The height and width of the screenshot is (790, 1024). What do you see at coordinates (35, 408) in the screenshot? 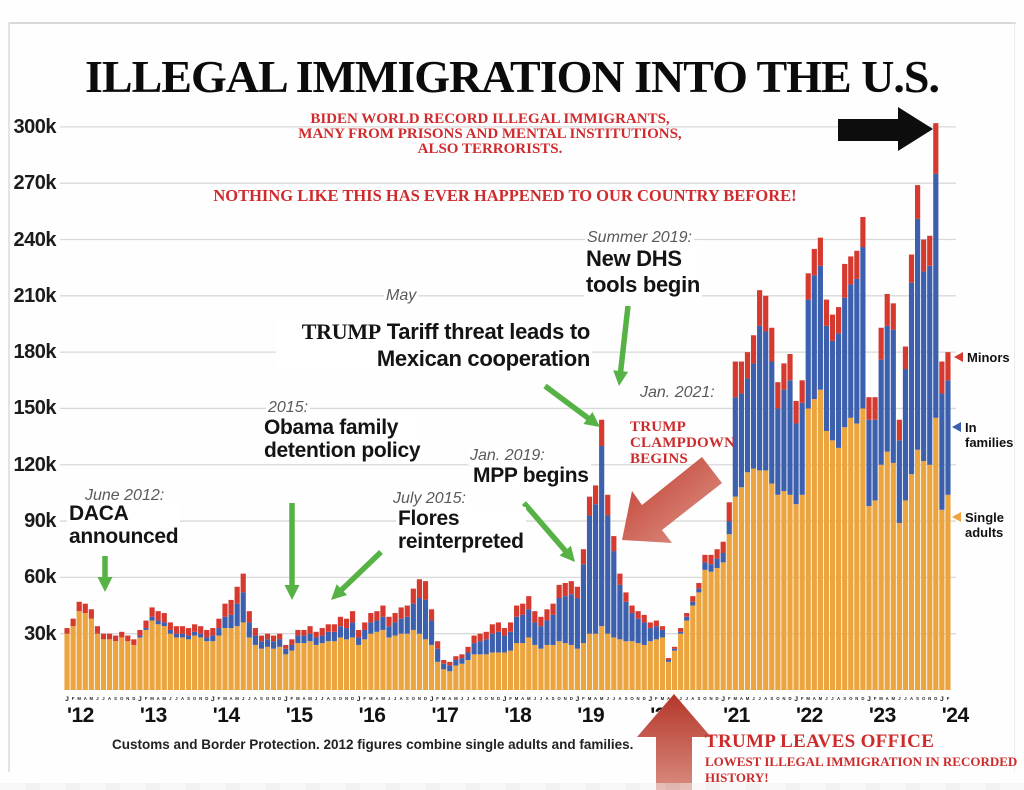
I see `y-axis-tick-label: 150k` at bounding box center [35, 408].